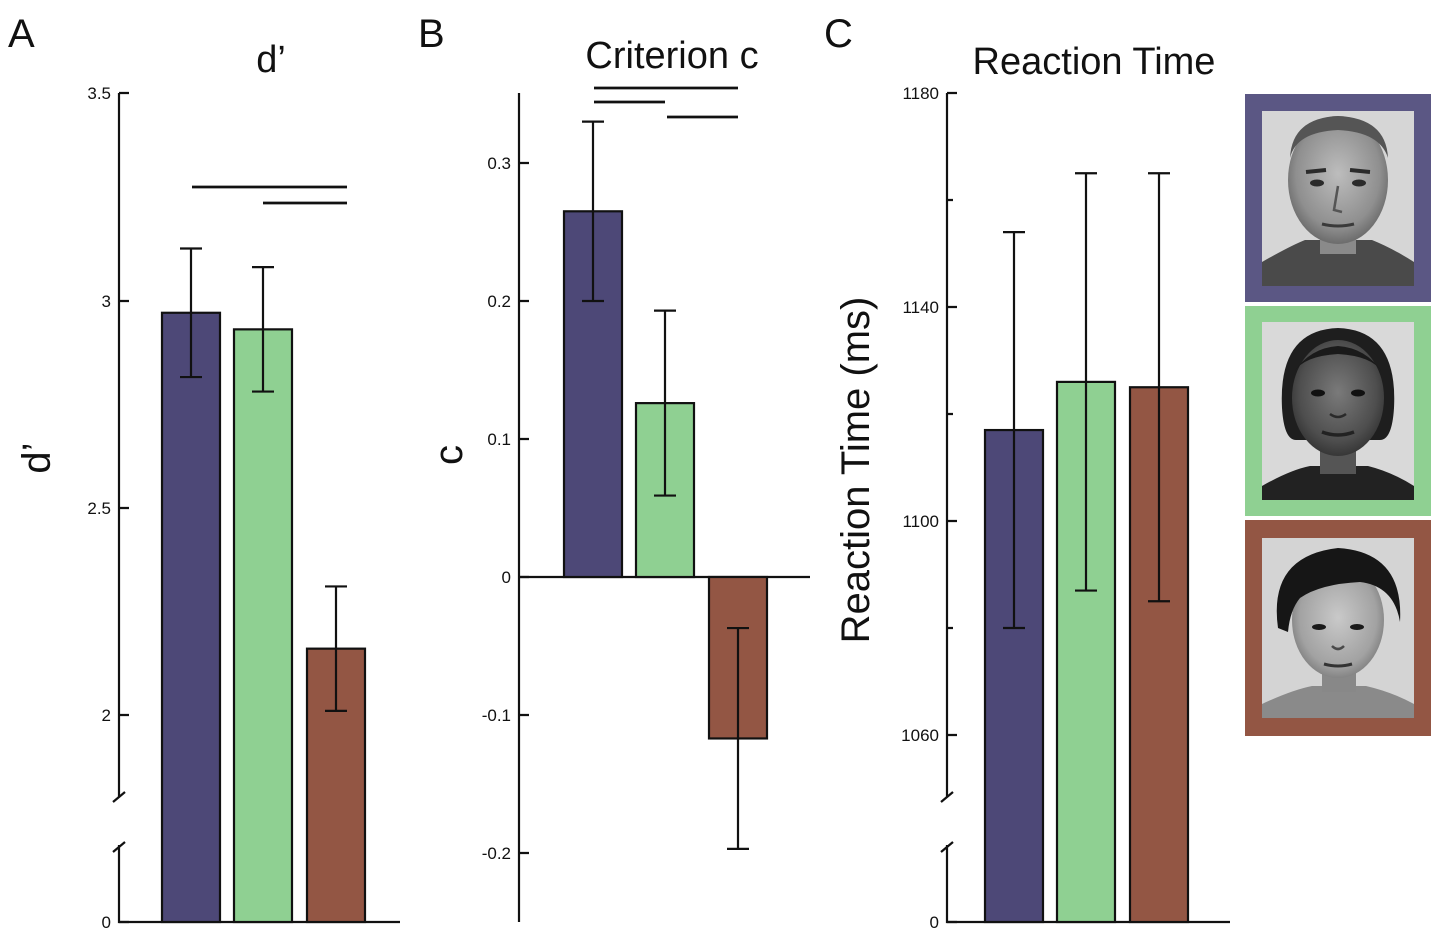 The height and width of the screenshot is (930, 1439). Describe the element at coordinates (1338, 171) in the screenshot. I see `face-1-brows` at that location.